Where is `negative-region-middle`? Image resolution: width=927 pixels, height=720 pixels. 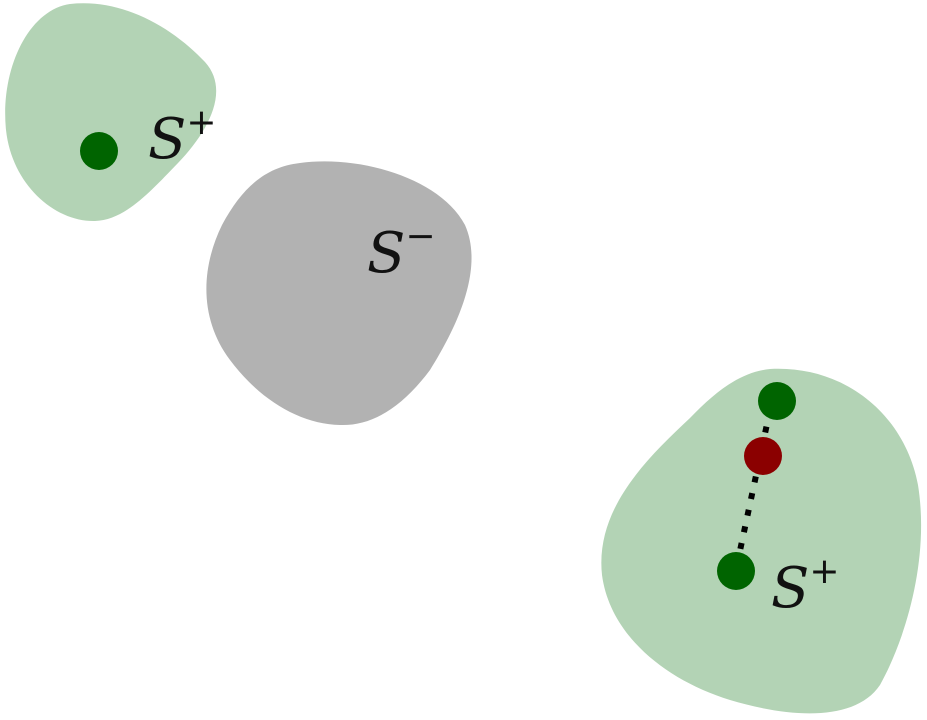
negative-region-middle is located at coordinates (339, 293).